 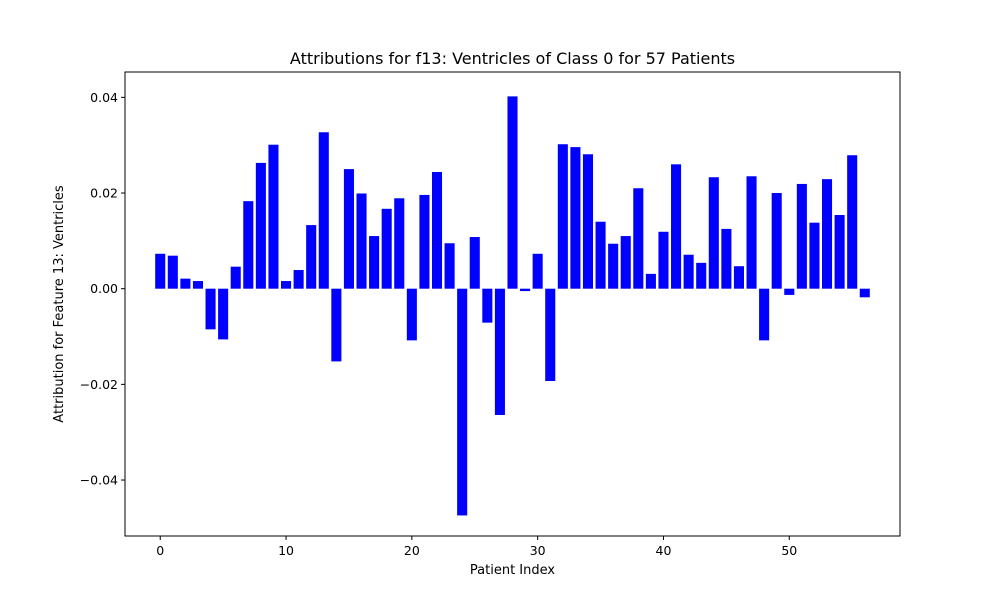 What do you see at coordinates (512, 570) in the screenshot?
I see `x-axis-label: Patient Index` at bounding box center [512, 570].